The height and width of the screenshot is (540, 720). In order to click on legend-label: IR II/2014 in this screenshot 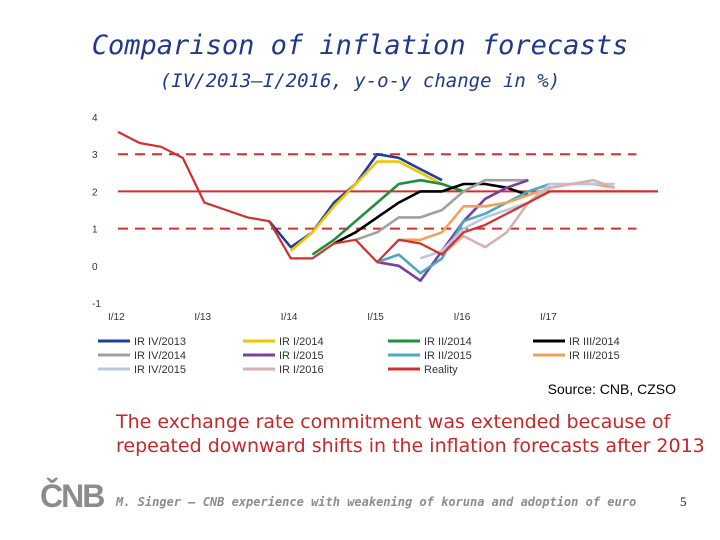, I will do `click(448, 342)`.